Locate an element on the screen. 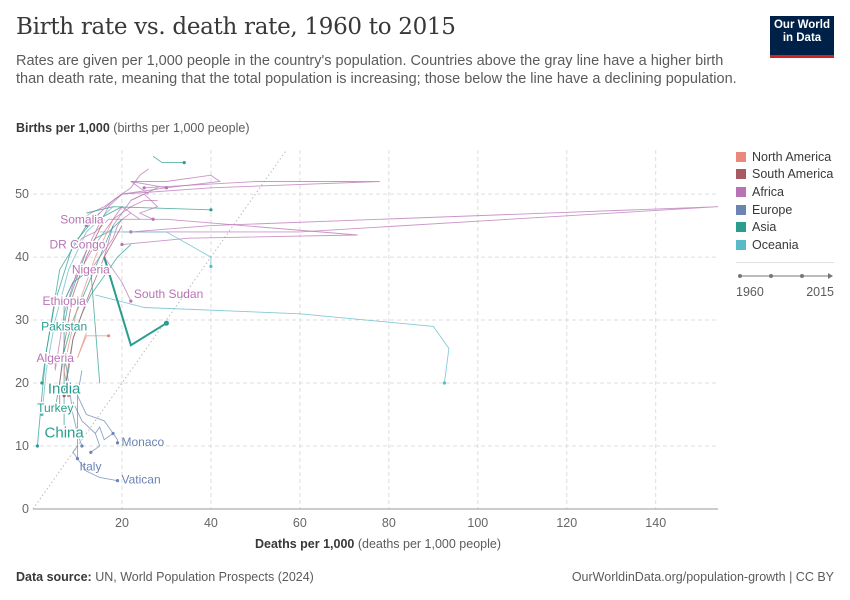 This screenshot has width=850, height=600. legend-item-europe: Europe is located at coordinates (784, 210).